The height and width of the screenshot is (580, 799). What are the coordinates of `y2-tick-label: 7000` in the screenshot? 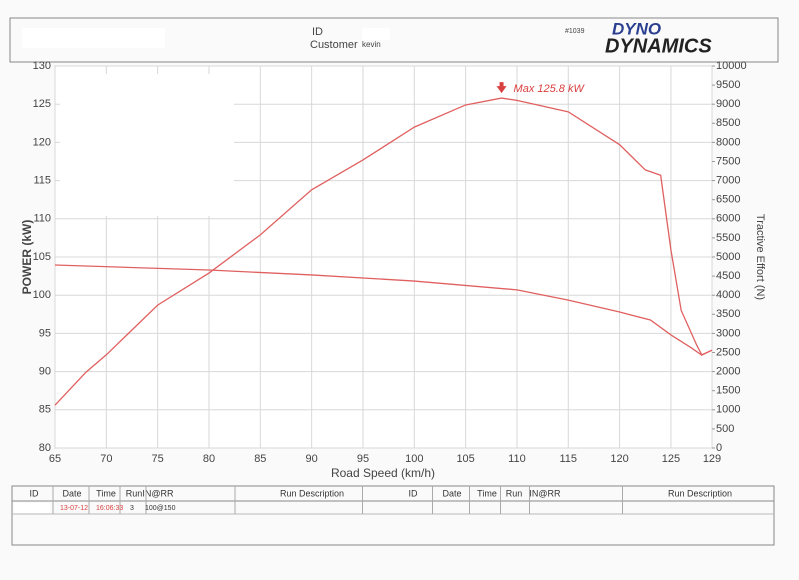 It's located at (728, 181).